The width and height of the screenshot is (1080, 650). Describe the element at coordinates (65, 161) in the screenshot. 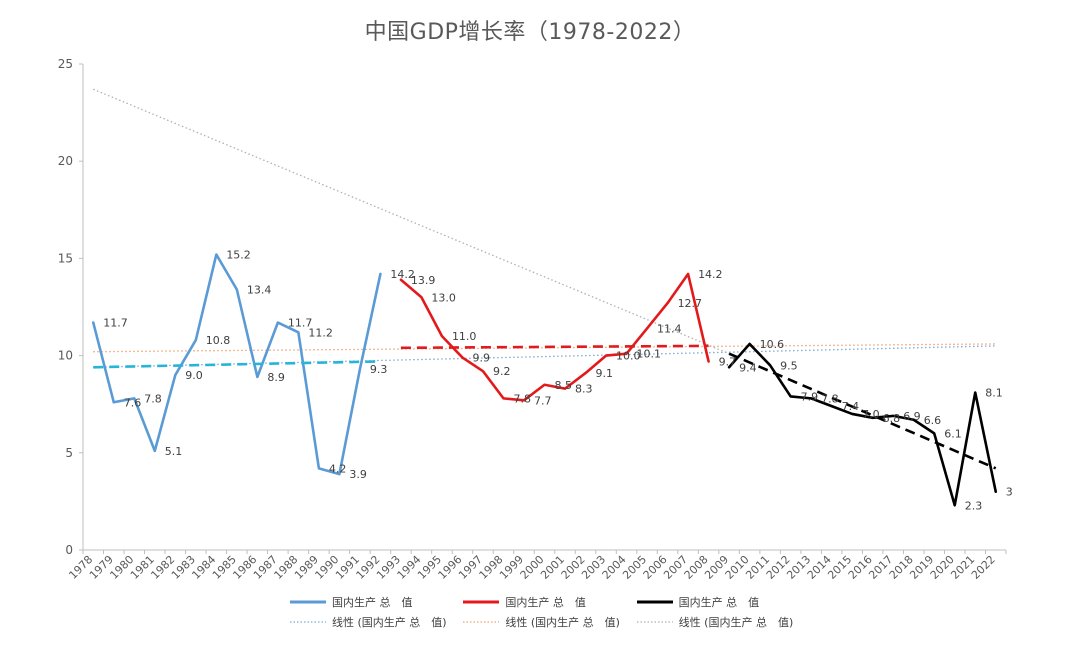

I see `y-tick-label: 20` at that location.